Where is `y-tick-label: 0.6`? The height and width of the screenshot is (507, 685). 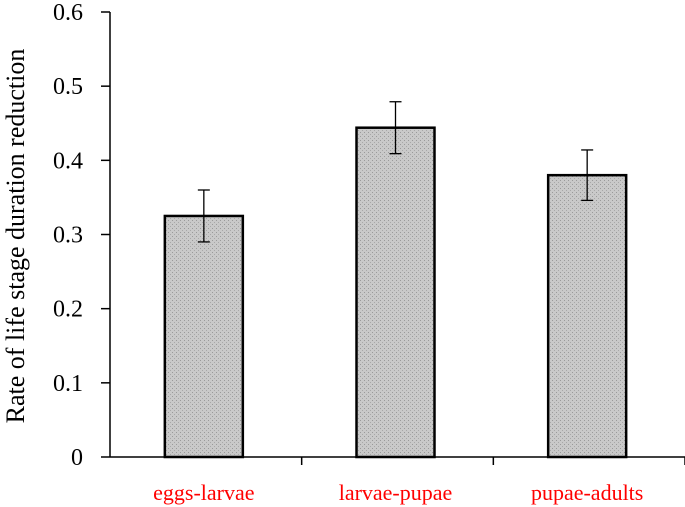
y-tick-label: 0.6 is located at coordinates (68, 13).